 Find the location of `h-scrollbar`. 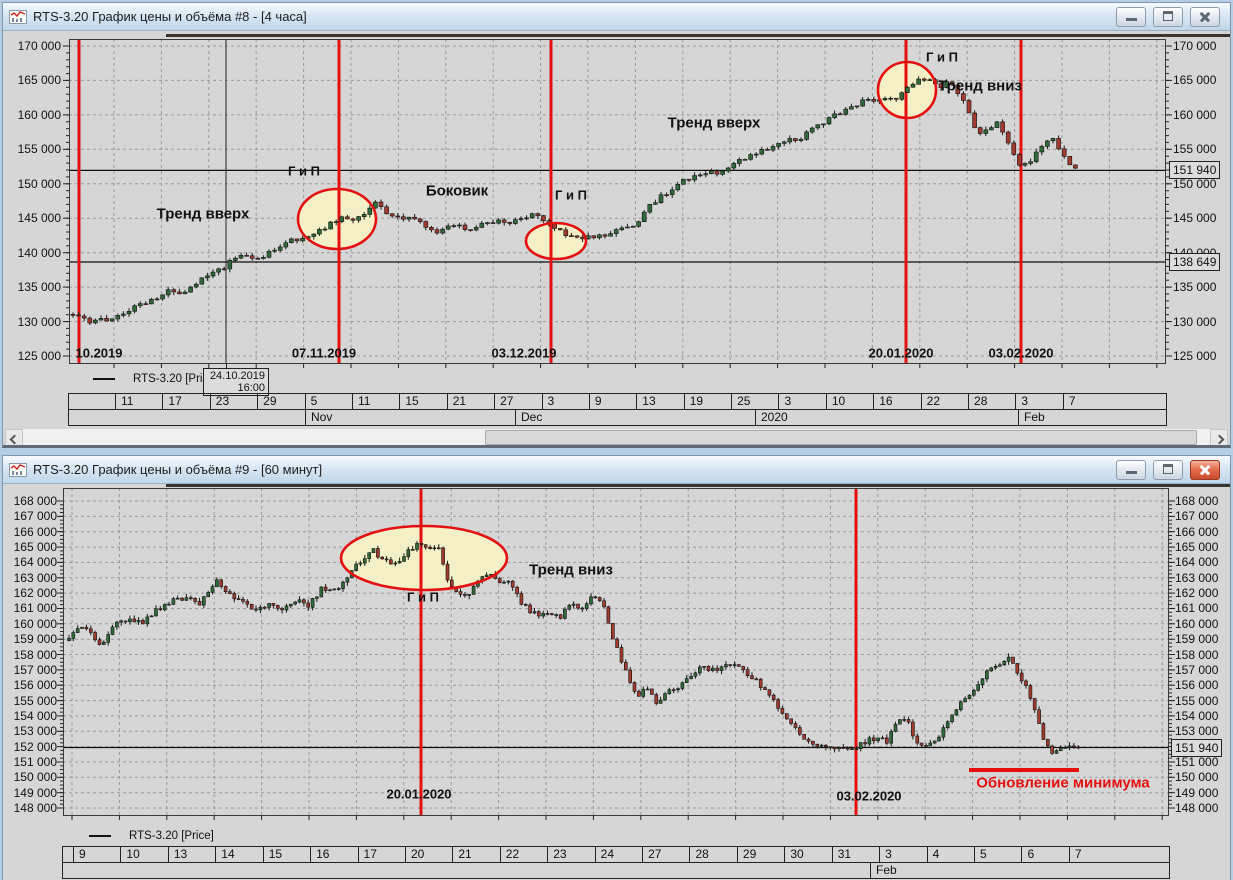

h-scrollbar is located at coordinates (616, 437).